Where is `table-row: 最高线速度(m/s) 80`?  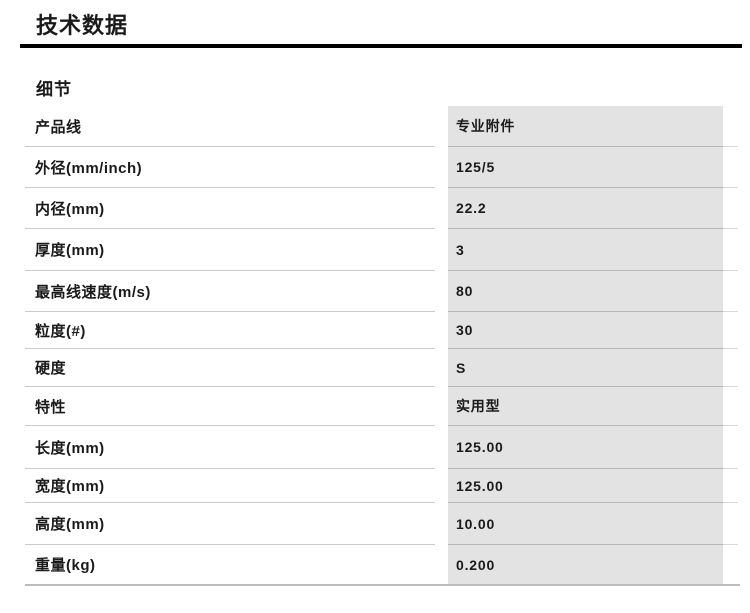
table-row: 最高线速度(m/s) 80 is located at coordinates (381, 291).